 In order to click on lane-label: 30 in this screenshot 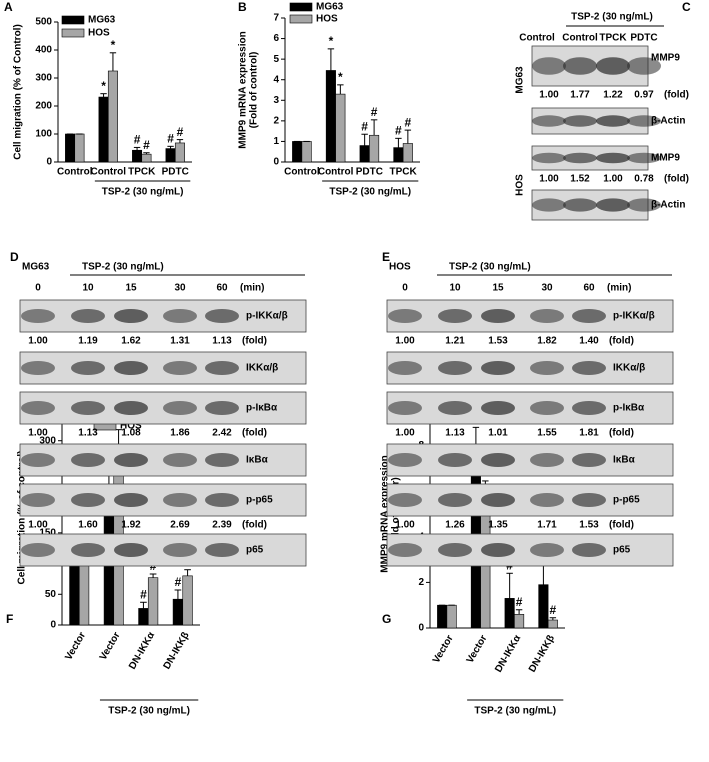, I will do `click(547, 288)`.